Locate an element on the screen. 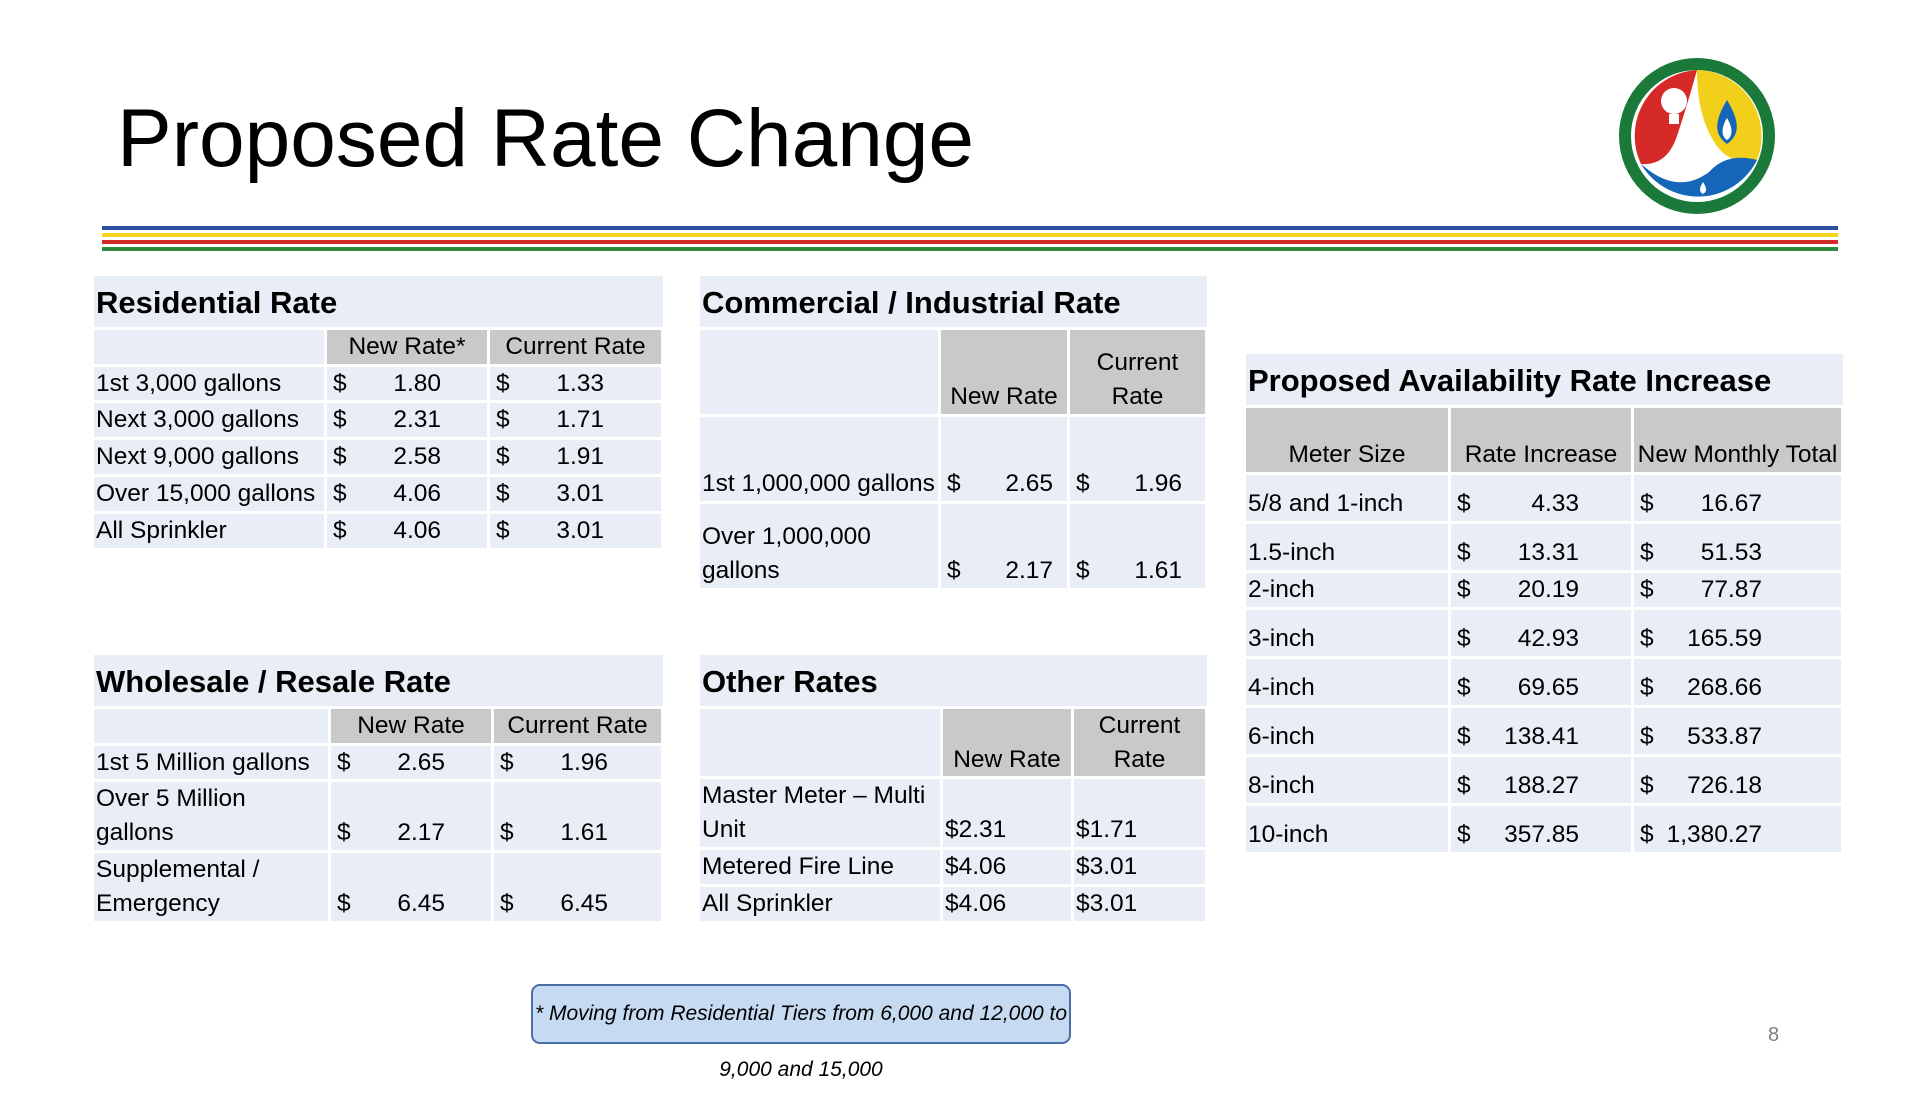 Image resolution: width=1920 pixels, height=1098 pixels. table-row: Over 1,000,000 gallons $2.17 $1.61 is located at coordinates (954, 546).